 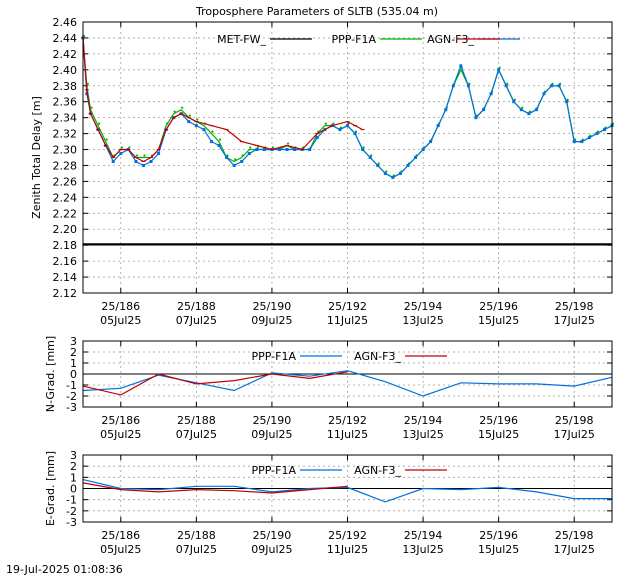 What do you see at coordinates (241, 39) in the screenshot?
I see `legend-label: MET-FW_` at bounding box center [241, 39].